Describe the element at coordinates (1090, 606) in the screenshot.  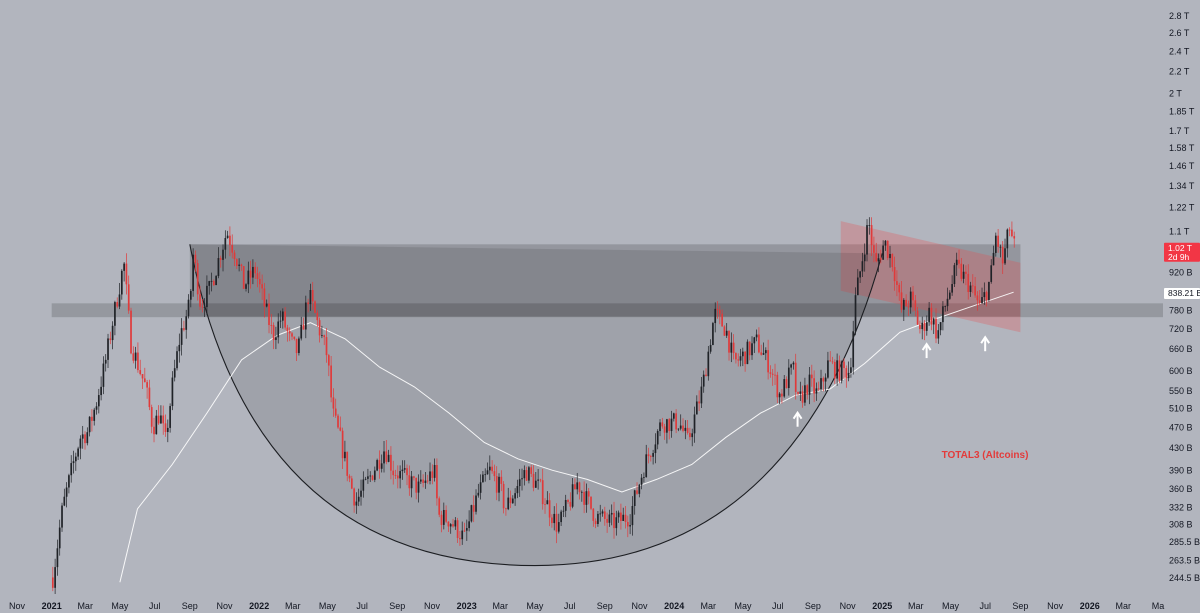
I see `x-tick-label: 2026` at that location.